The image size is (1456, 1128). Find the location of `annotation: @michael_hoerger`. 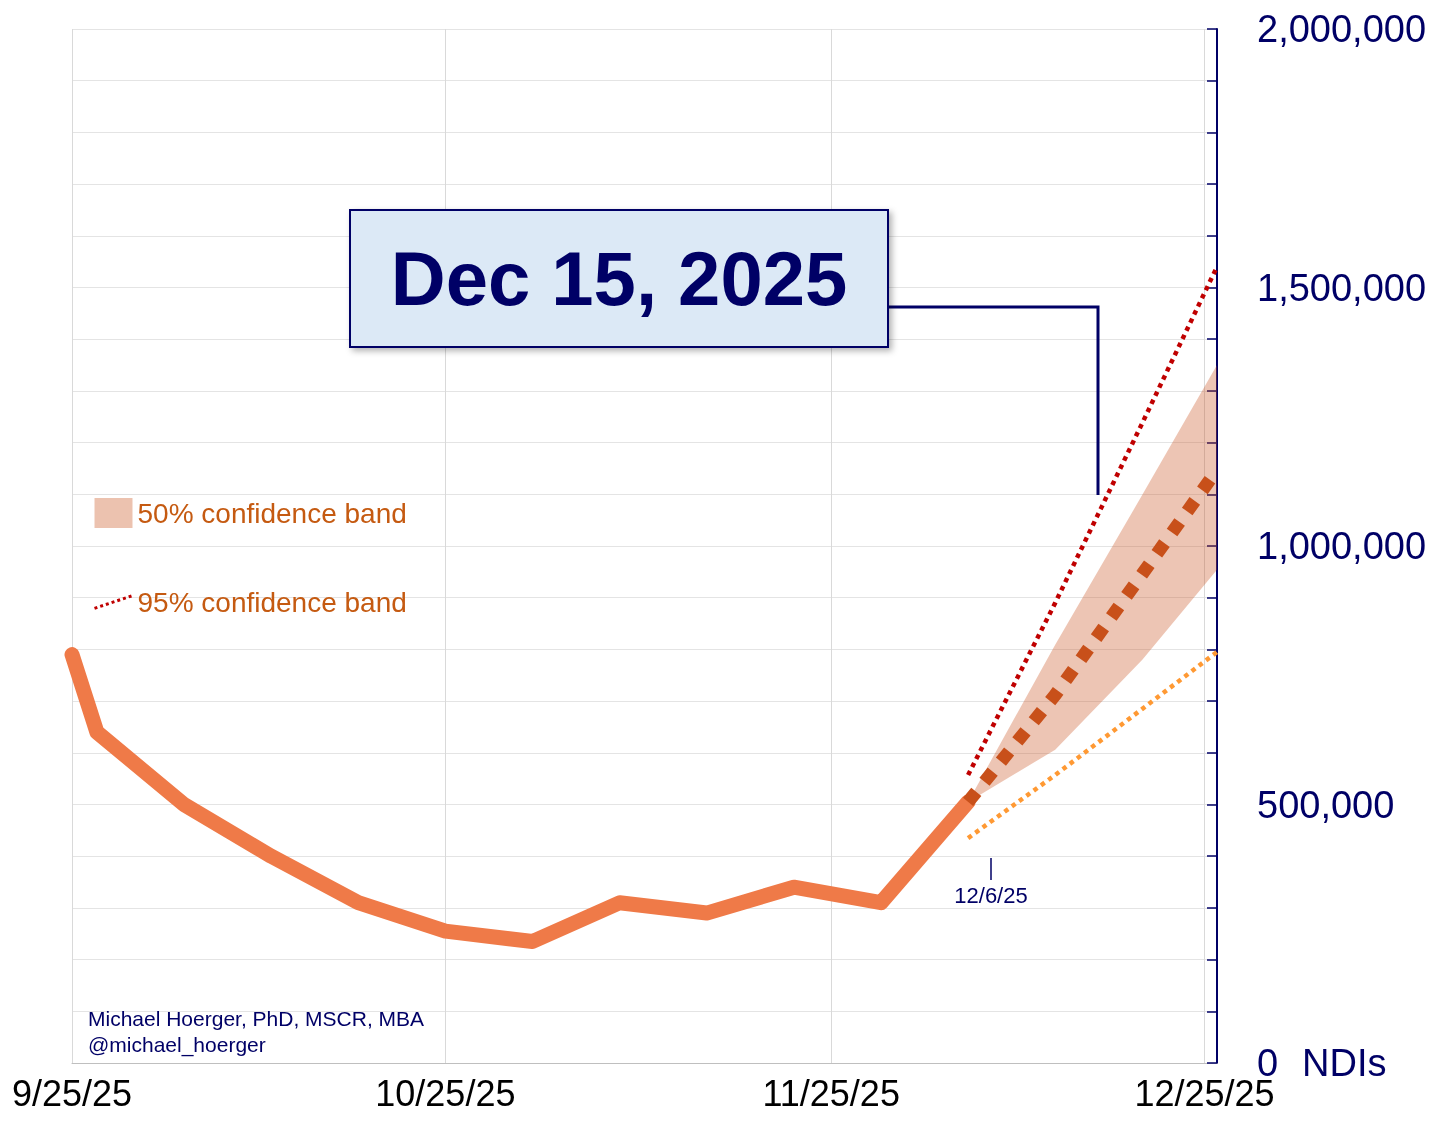

annotation: @michael_hoerger is located at coordinates (177, 1045).